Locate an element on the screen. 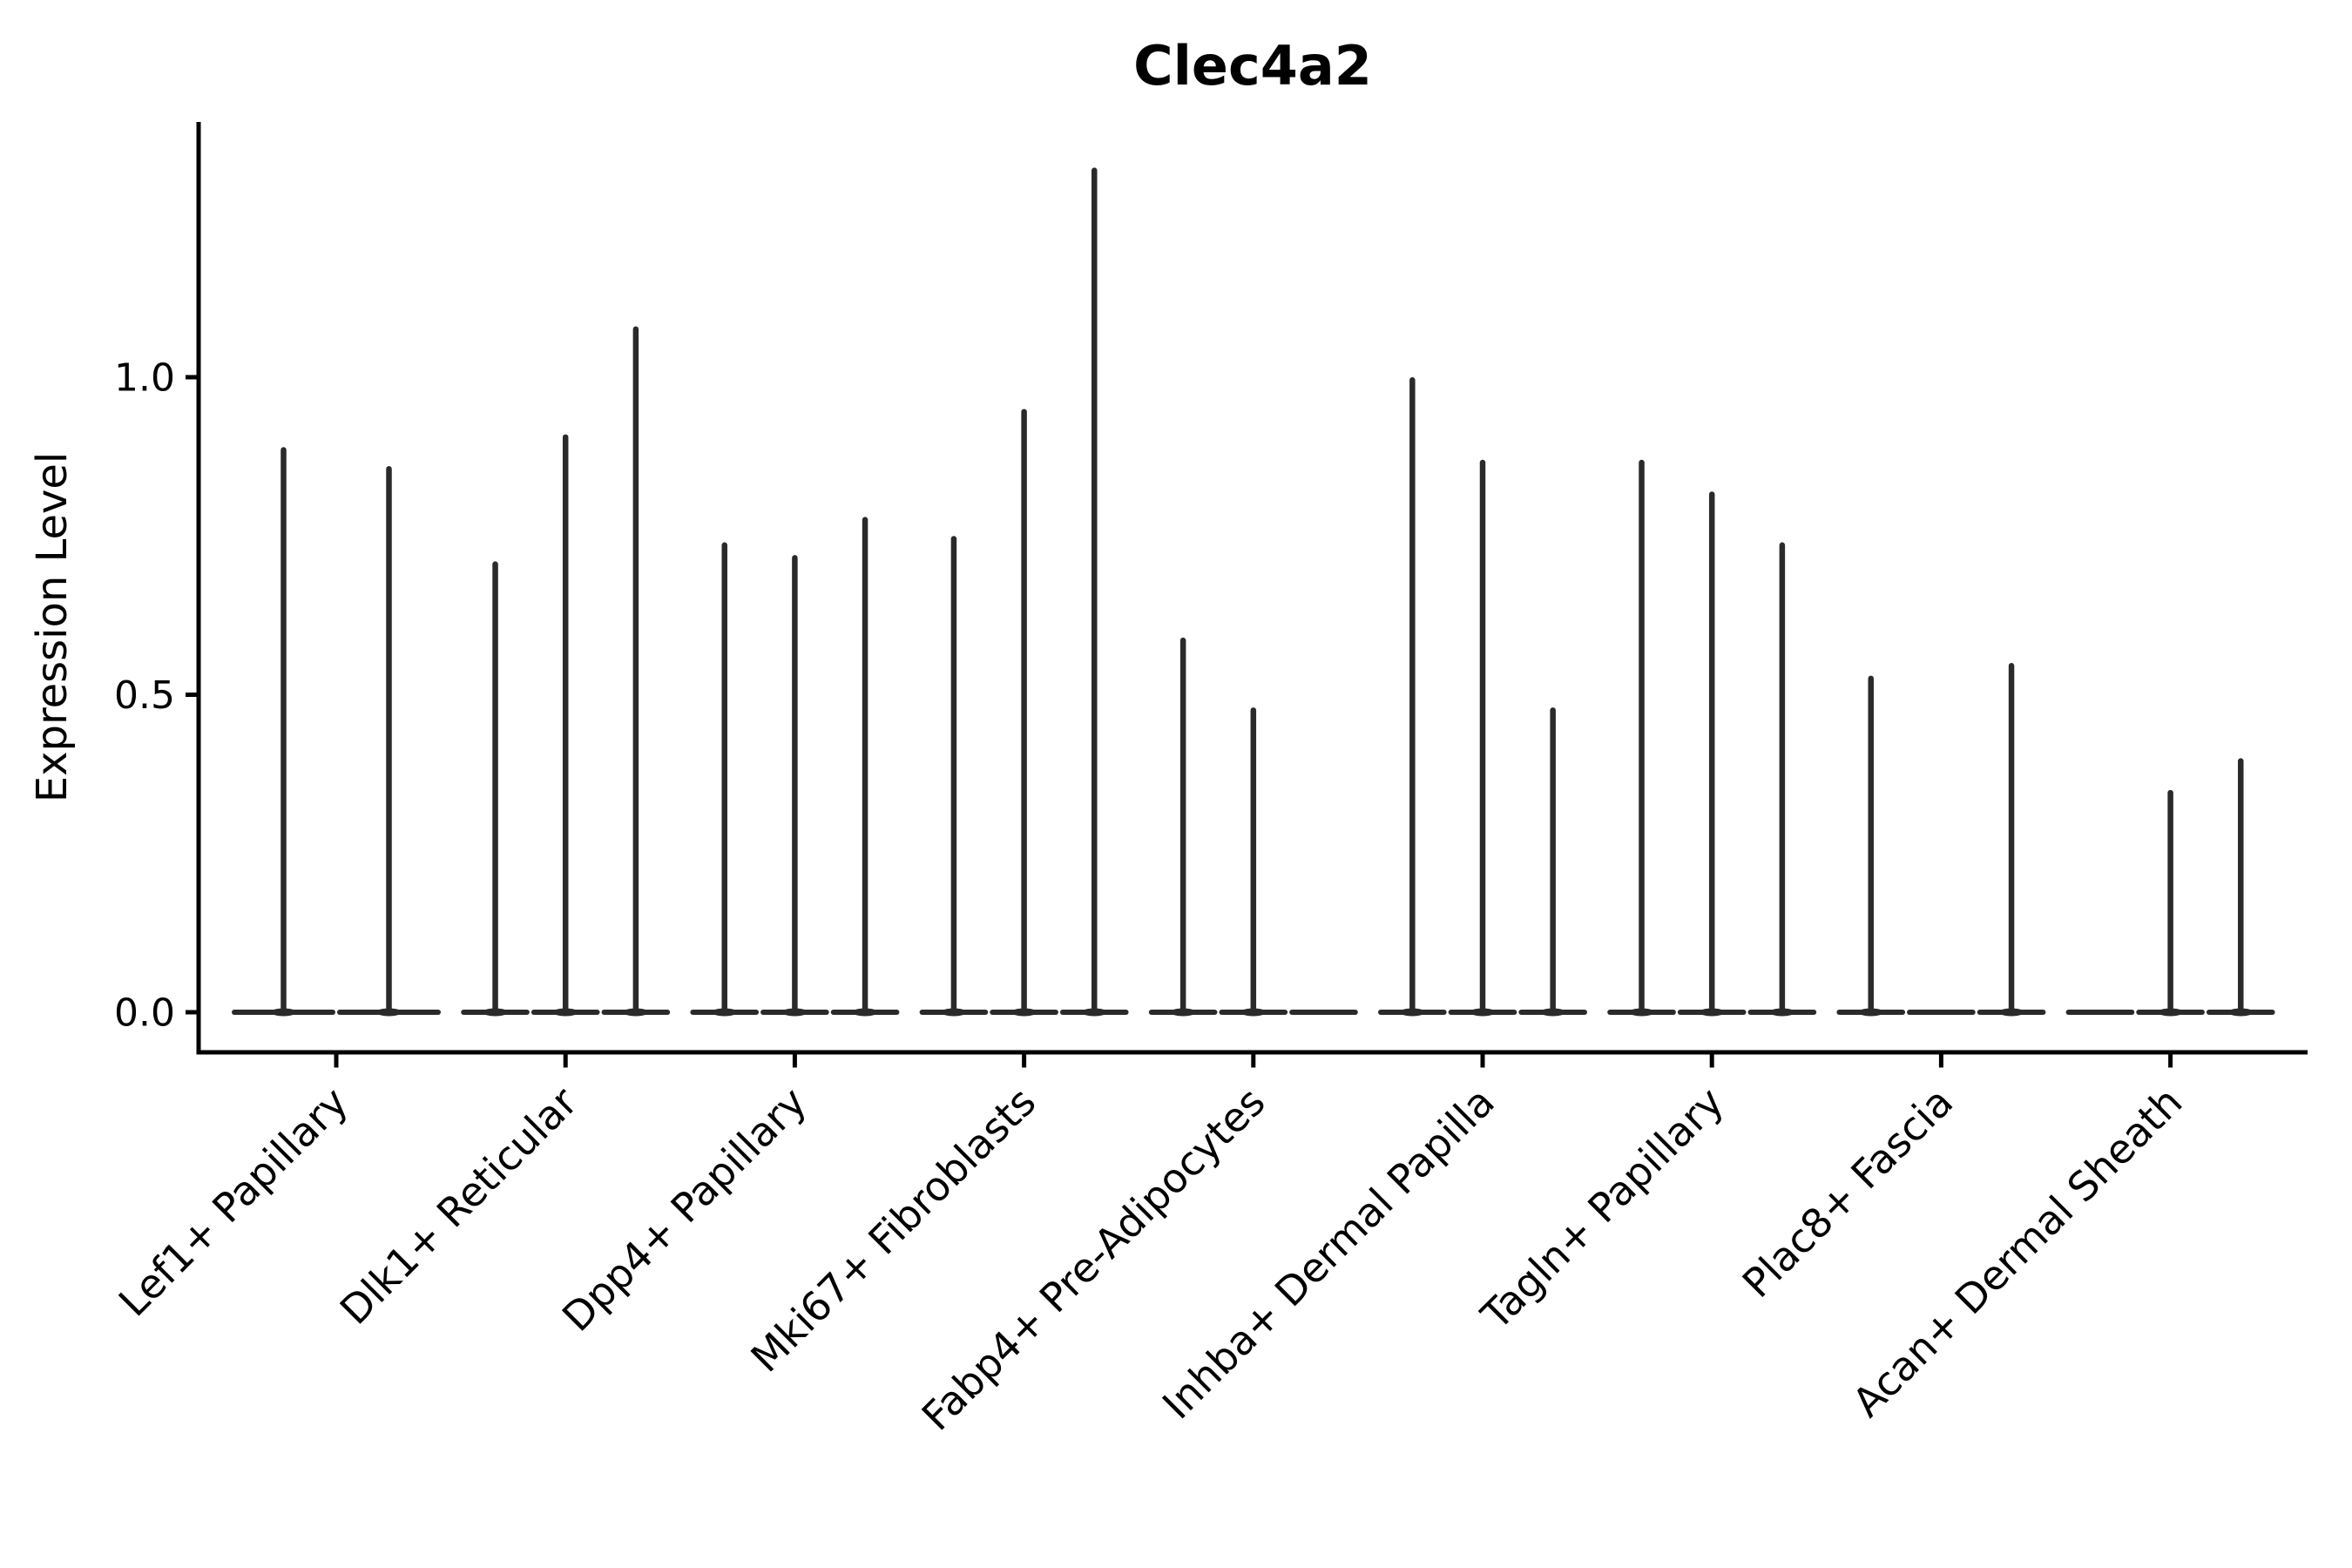  y-tick-label: 0.0 is located at coordinates (145, 1013).